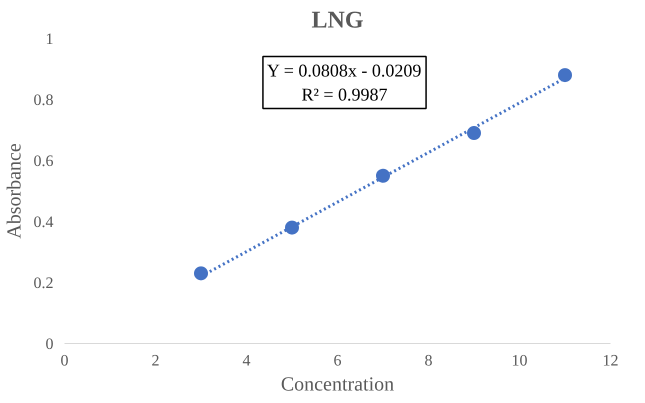 The image size is (645, 403). I want to click on x-axis-title: Concentration, so click(337, 385).